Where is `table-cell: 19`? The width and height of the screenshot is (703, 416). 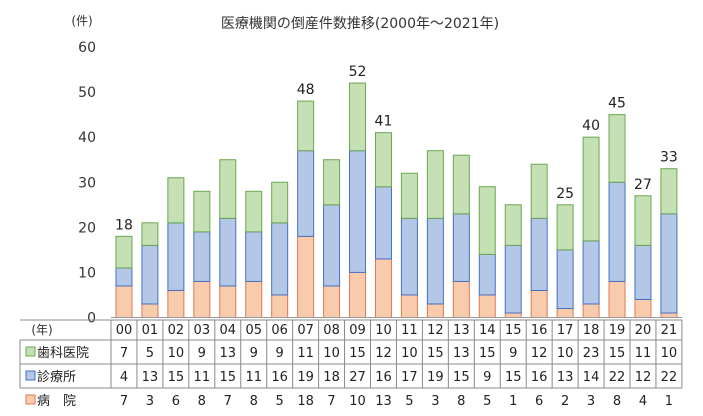 table-cell: 19 is located at coordinates (435, 377).